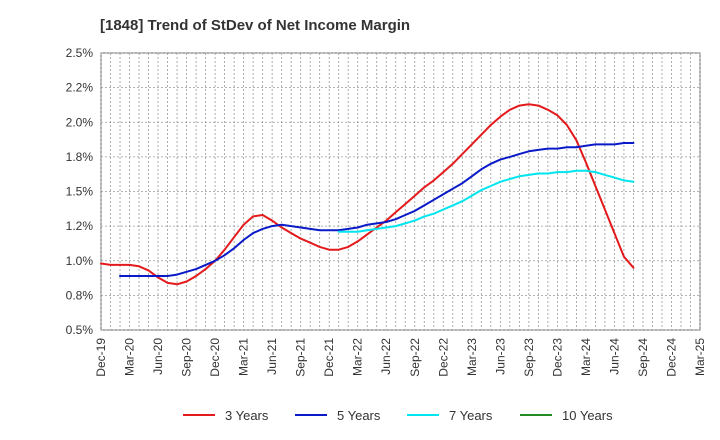 Image resolution: width=720 pixels, height=440 pixels. What do you see at coordinates (486, 201) in the screenshot?
I see `series-line-7-years` at bounding box center [486, 201].